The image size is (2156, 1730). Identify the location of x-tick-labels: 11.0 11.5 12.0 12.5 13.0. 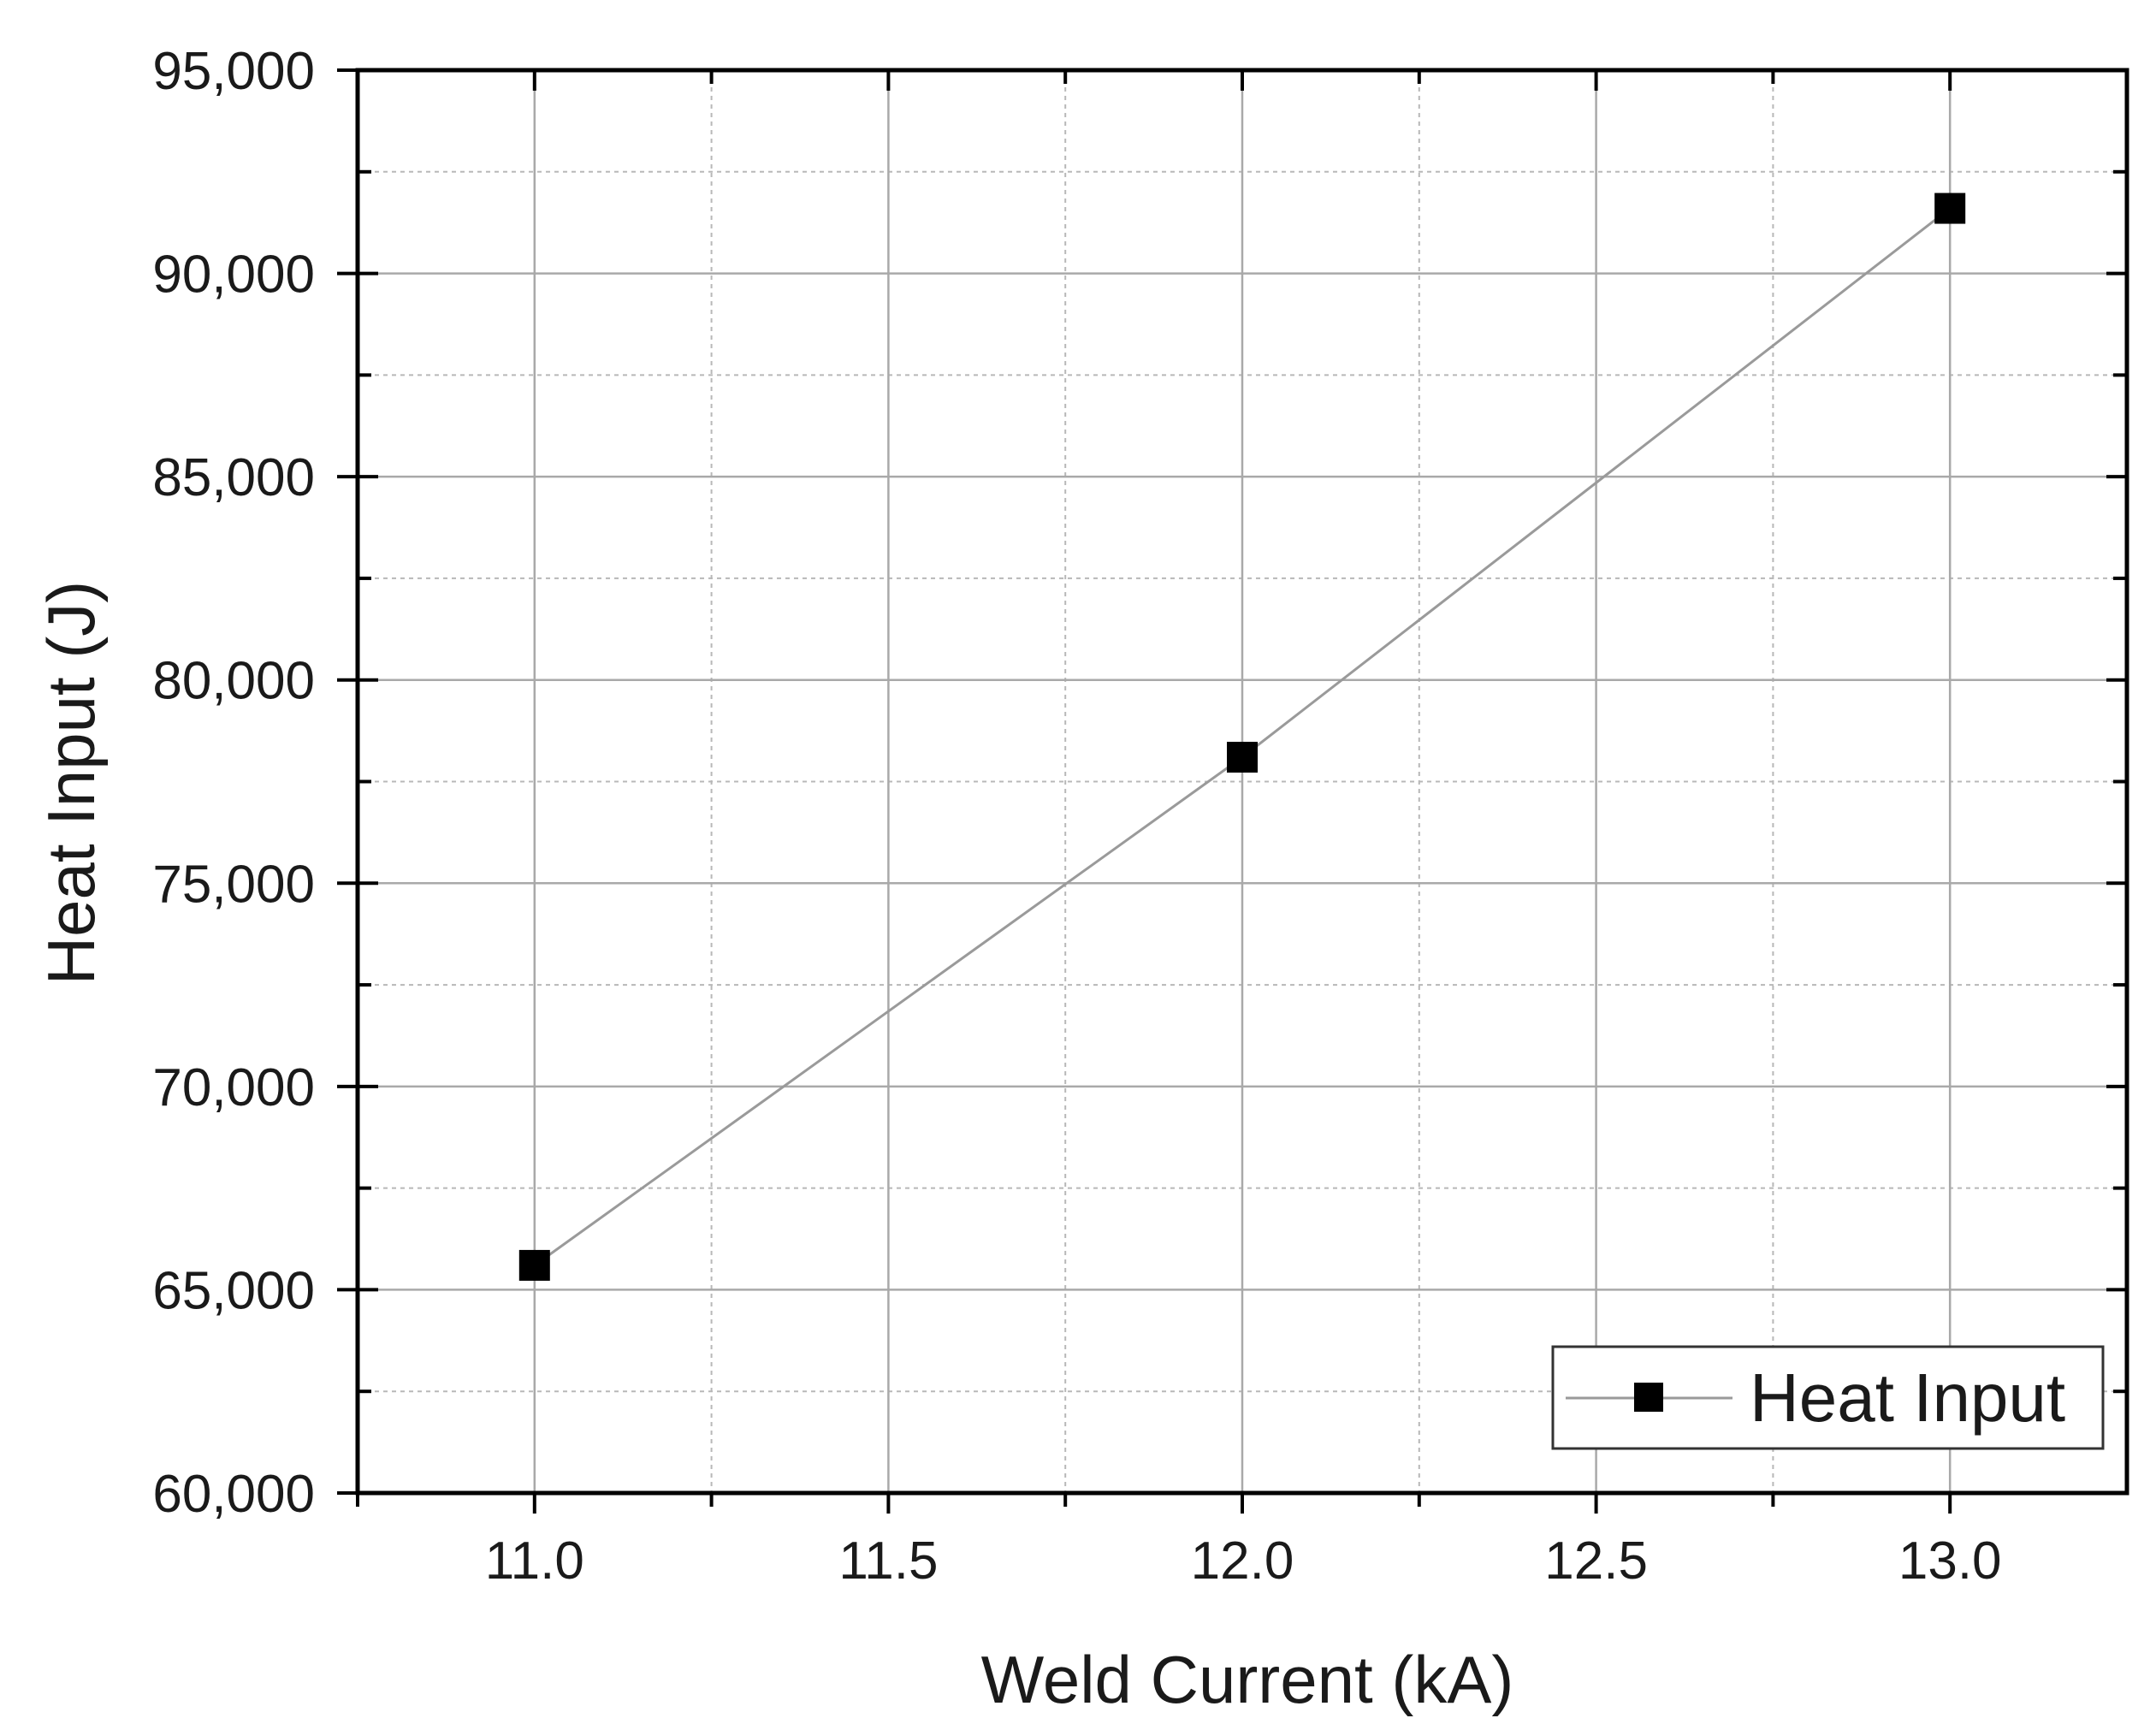
(1243, 1561).